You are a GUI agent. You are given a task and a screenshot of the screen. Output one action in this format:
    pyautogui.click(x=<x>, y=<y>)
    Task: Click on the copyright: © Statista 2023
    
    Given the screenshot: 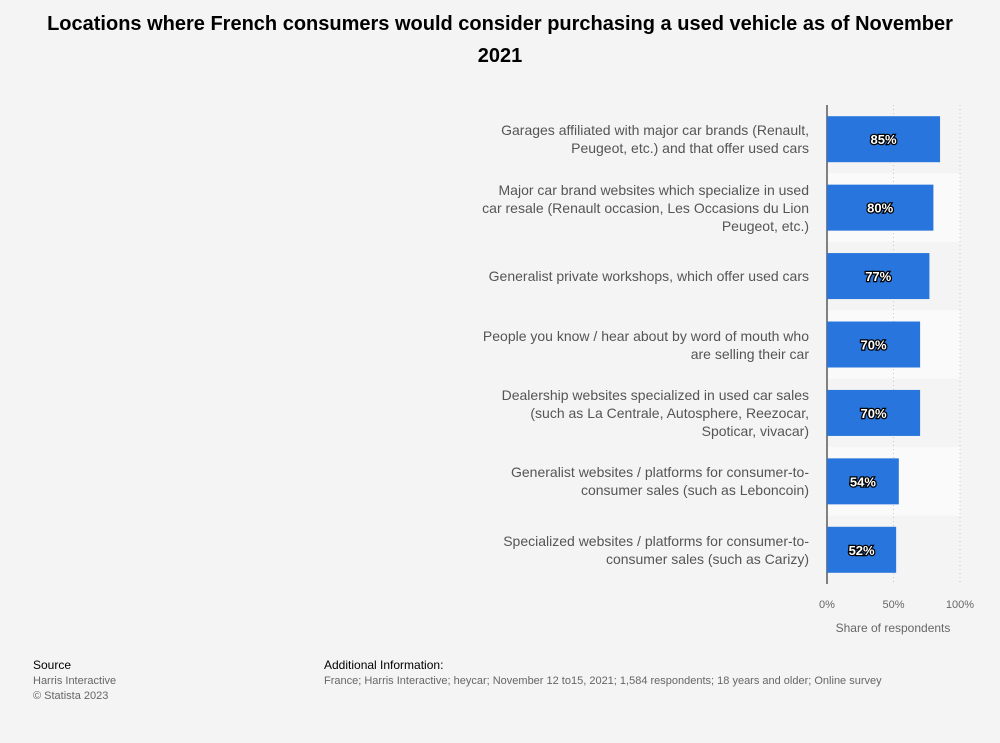 What is the action you would take?
    pyautogui.click(x=71, y=696)
    